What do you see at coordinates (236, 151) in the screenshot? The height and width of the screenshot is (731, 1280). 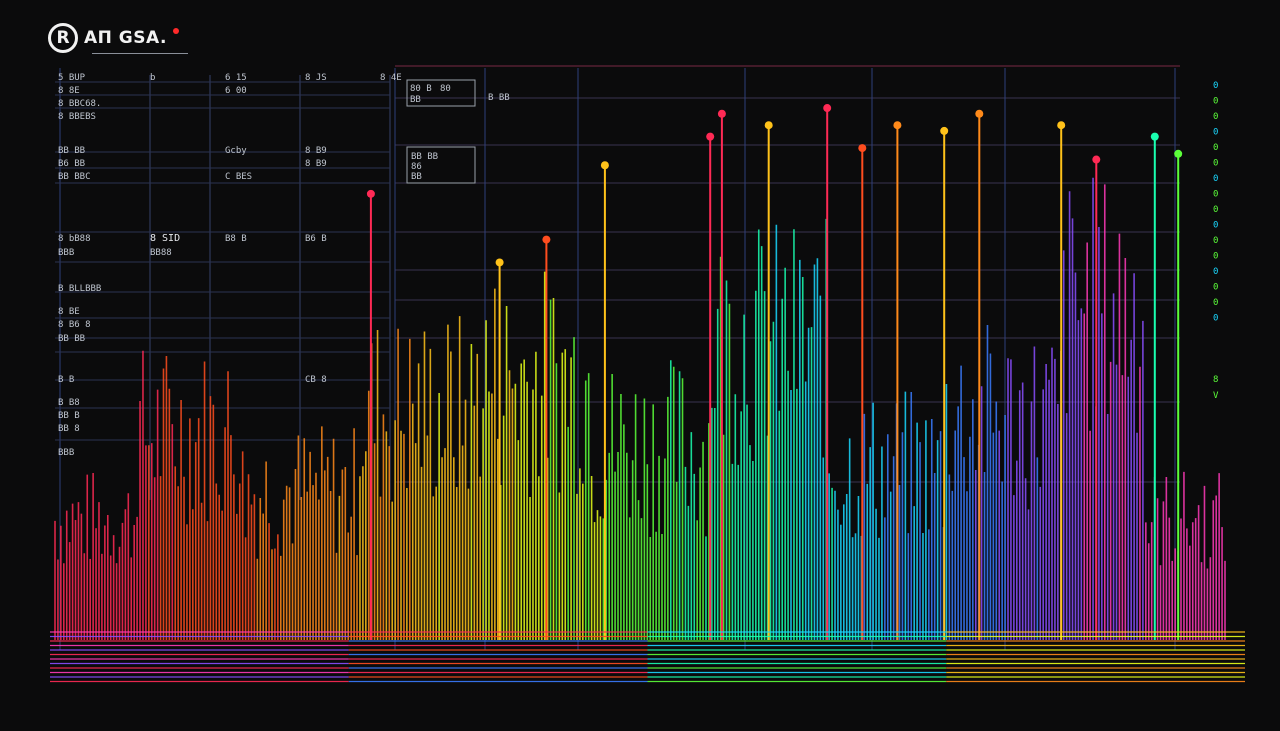 I see `left-panel-label: Gcby` at bounding box center [236, 151].